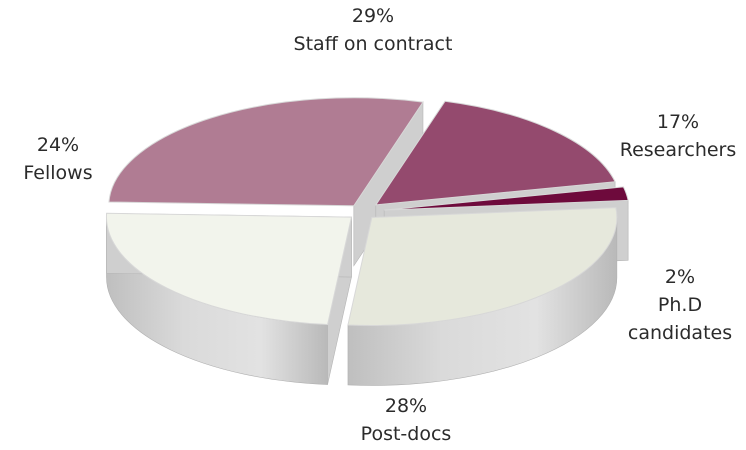 Image resolution: width=746 pixels, height=450 pixels. I want to click on label-name-researchers: Researchers, so click(678, 150).